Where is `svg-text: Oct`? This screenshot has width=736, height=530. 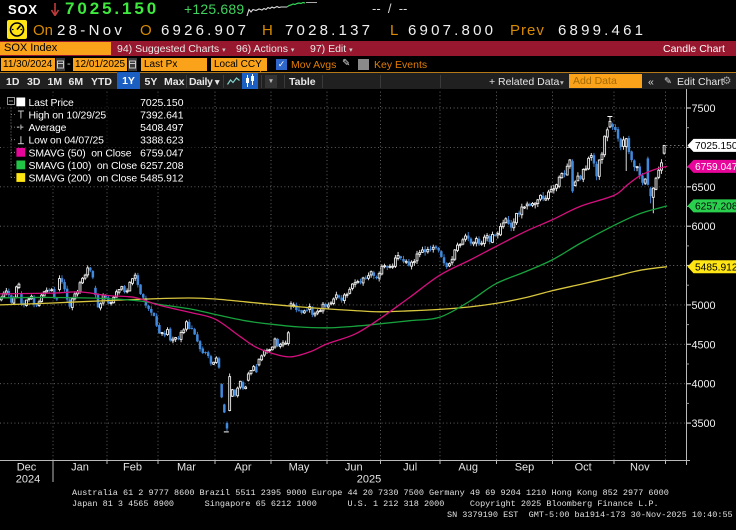 svg-text: Oct is located at coordinates (583, 468).